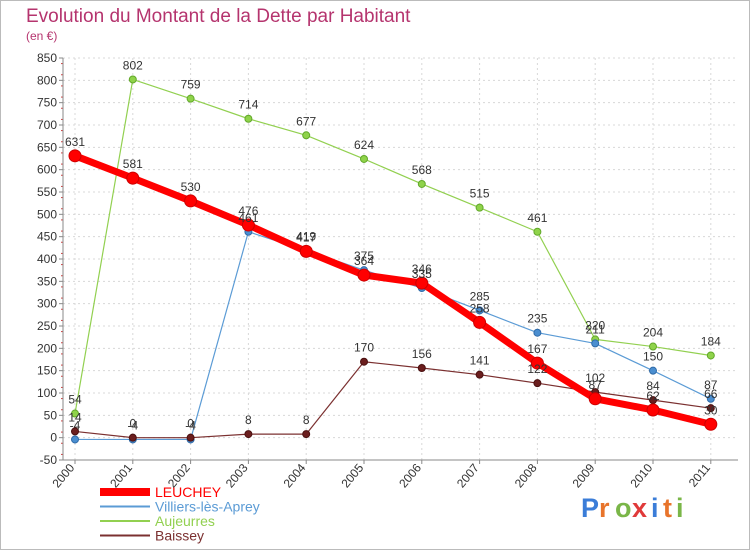 This screenshot has width=750, height=555. Describe the element at coordinates (422, 354) in the screenshot. I see `data-label: 156` at that location.